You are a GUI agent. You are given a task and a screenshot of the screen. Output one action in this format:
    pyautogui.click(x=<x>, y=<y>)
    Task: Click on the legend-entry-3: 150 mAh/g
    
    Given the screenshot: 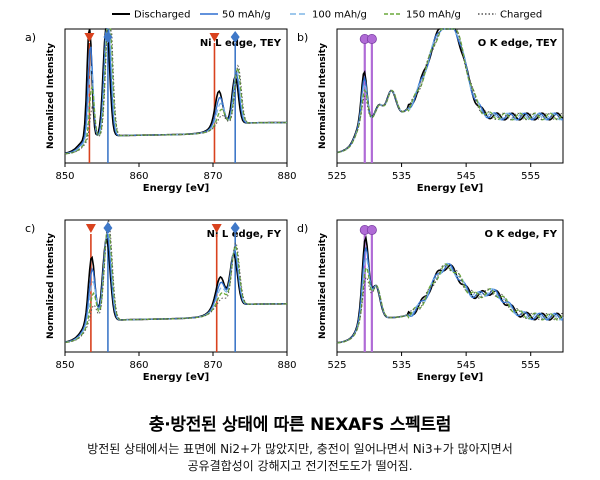 What is the action you would take?
    pyautogui.click(x=433, y=15)
    